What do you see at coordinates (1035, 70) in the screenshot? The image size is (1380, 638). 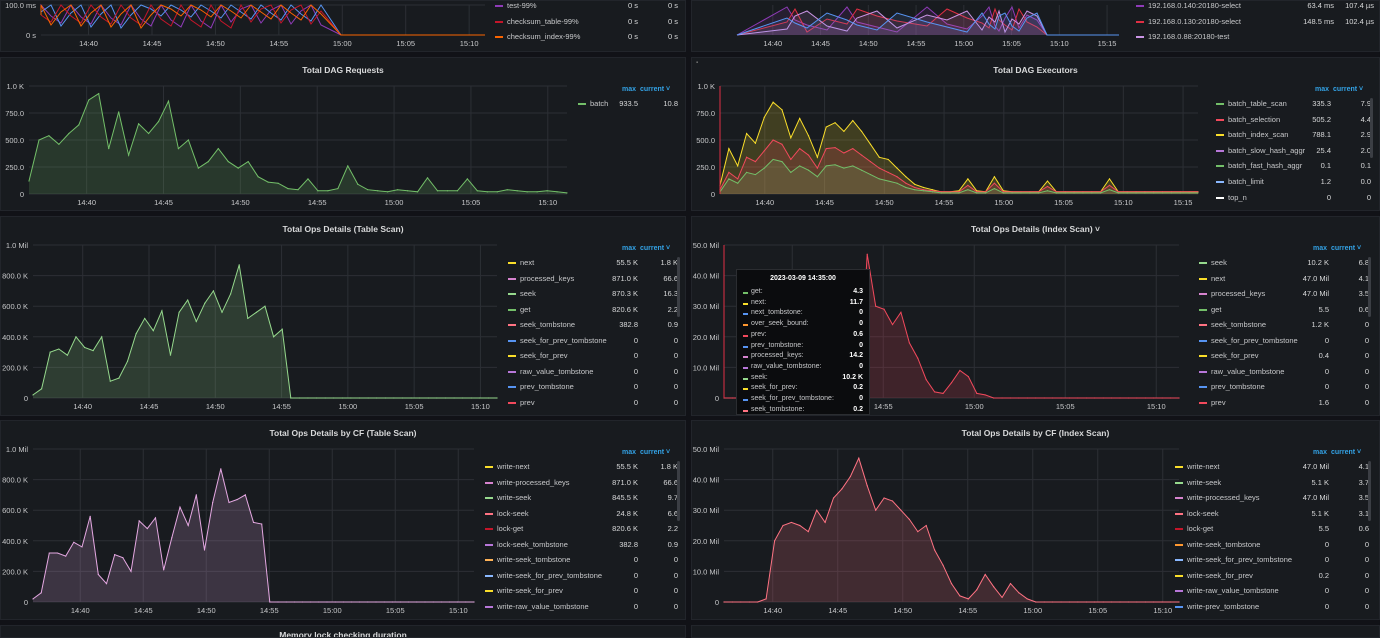 I see `panel-title: Total DAG Executors` at bounding box center [1035, 70].